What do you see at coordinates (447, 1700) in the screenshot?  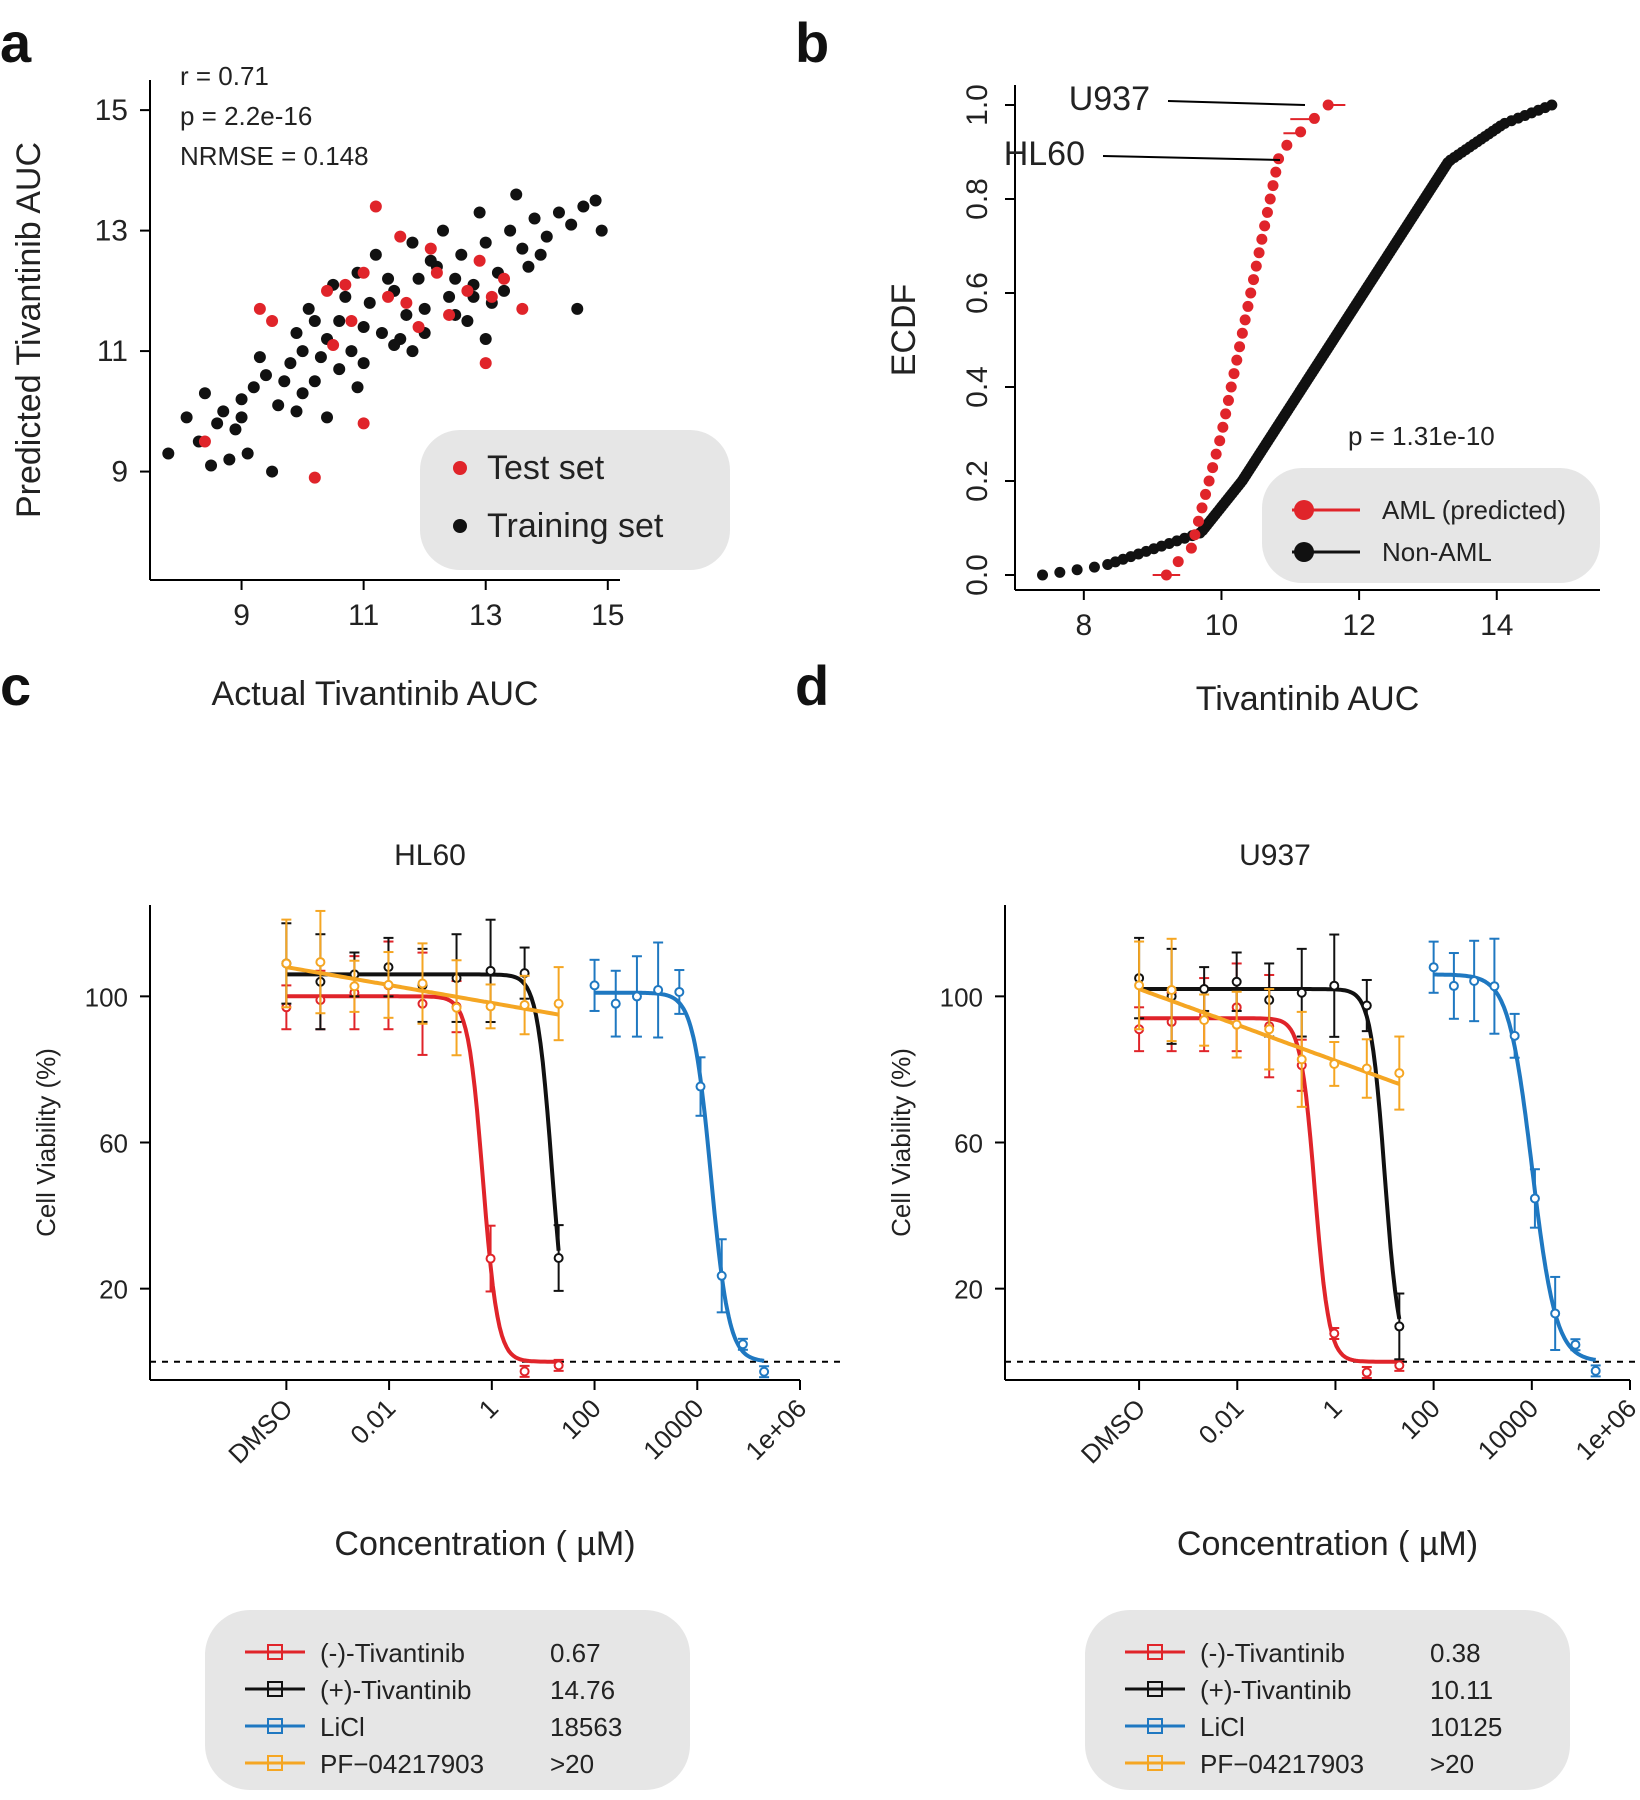 I see `c-legend-box` at bounding box center [447, 1700].